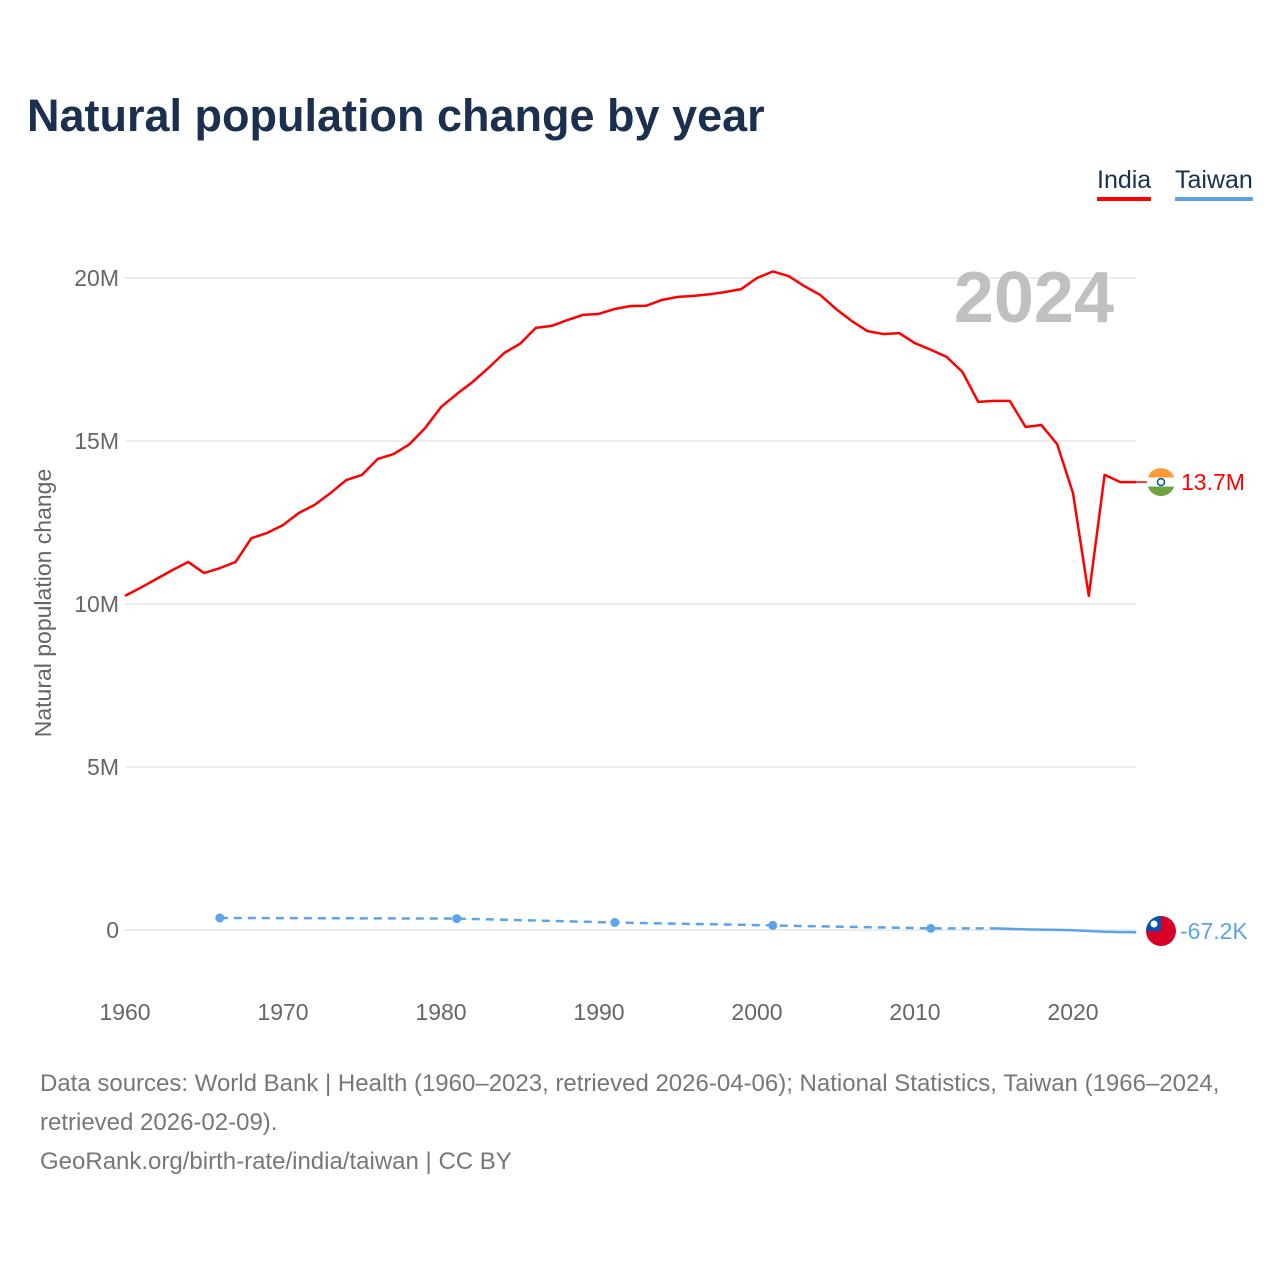 Image resolution: width=1280 pixels, height=1280 pixels. What do you see at coordinates (282, 1012) in the screenshot?
I see `x-tick-label: 1970` at bounding box center [282, 1012].